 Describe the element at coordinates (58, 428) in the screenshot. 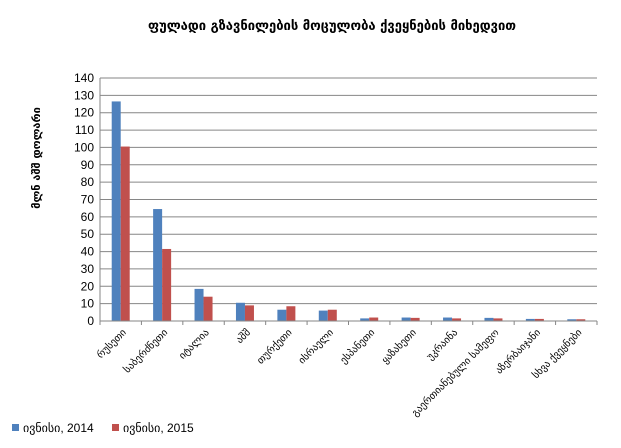

I see `legend-entry: ივნისი, 2014` at that location.